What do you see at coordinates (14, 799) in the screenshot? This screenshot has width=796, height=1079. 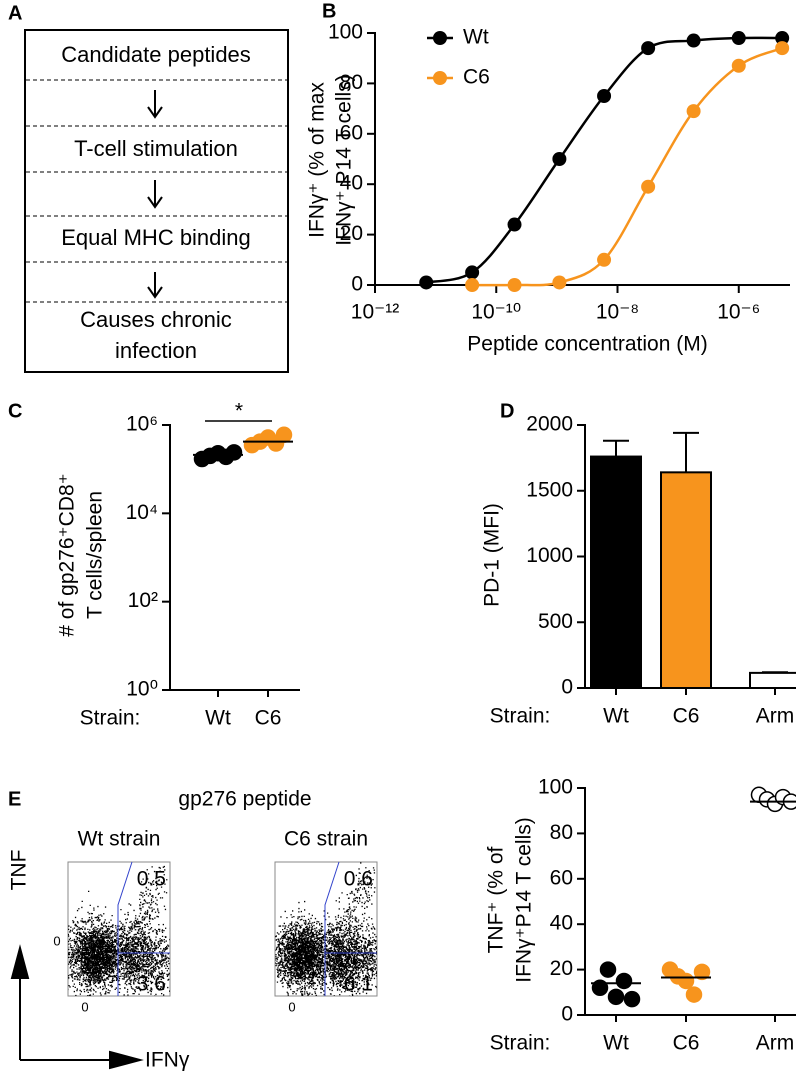 I see `panel-label: E` at bounding box center [14, 799].